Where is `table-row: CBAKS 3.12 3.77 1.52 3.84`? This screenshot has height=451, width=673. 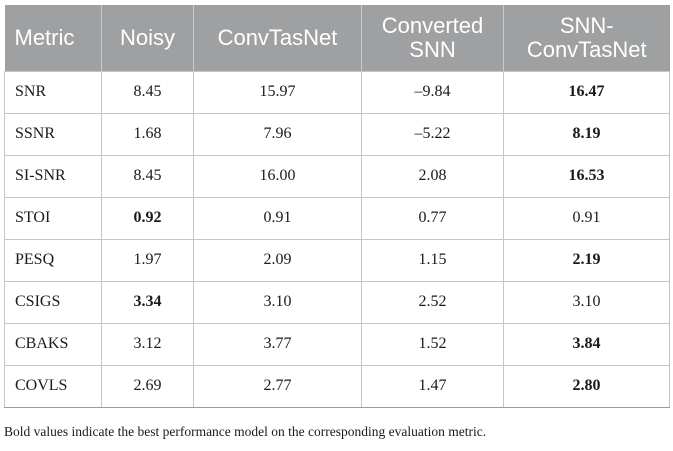 table-row: CBAKS 3.12 3.77 1.52 3.84 is located at coordinates (337, 344).